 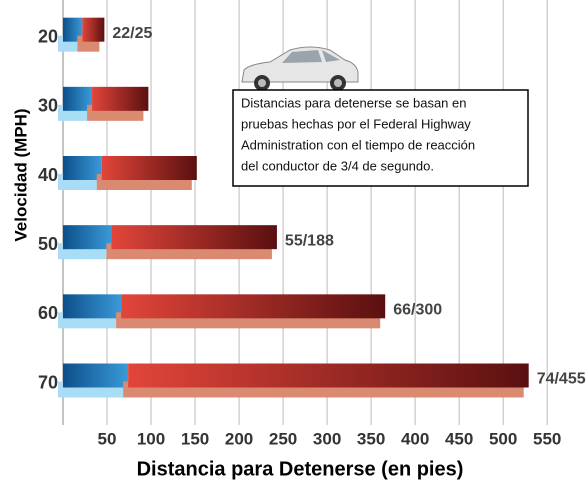 I want to click on annotation-line: Distancias para detenerse se basan en, so click(x=353, y=102).